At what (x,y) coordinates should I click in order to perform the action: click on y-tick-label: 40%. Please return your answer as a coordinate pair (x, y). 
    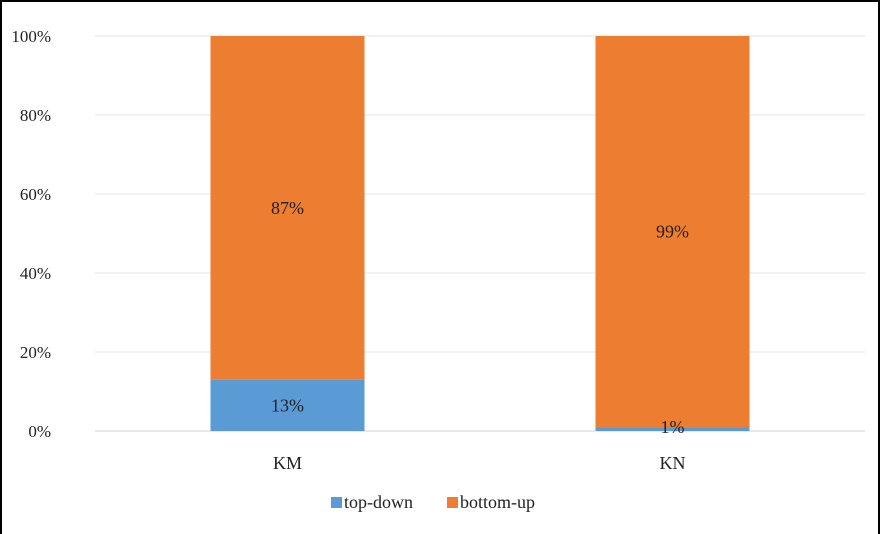
    Looking at the image, I should click on (35, 273).